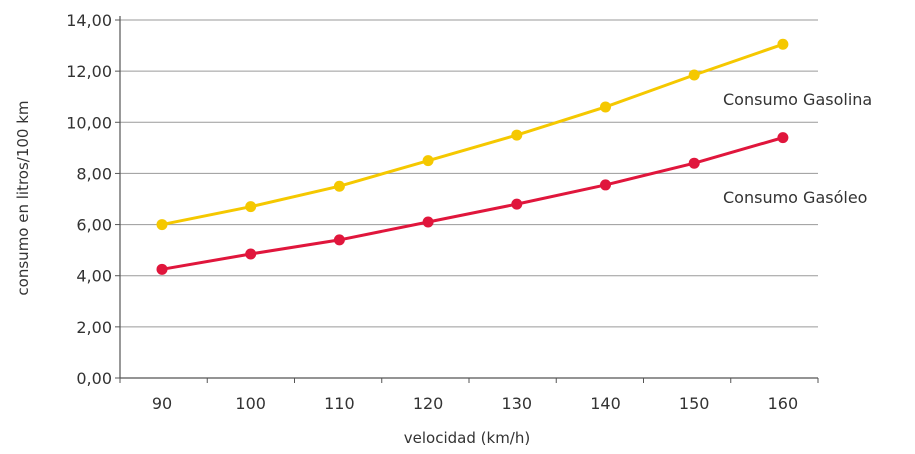  What do you see at coordinates (89, 122) in the screenshot?
I see `y-tick-label: 10,00` at bounding box center [89, 122].